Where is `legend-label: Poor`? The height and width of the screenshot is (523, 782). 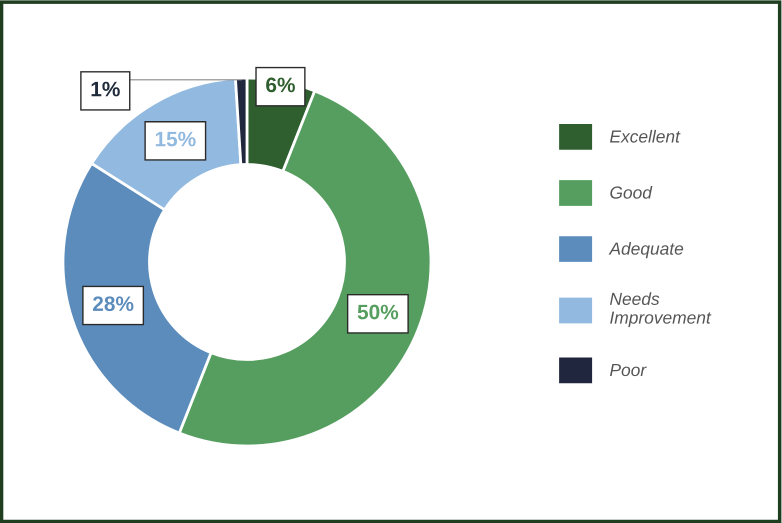
legend-label: Poor is located at coordinates (628, 370).